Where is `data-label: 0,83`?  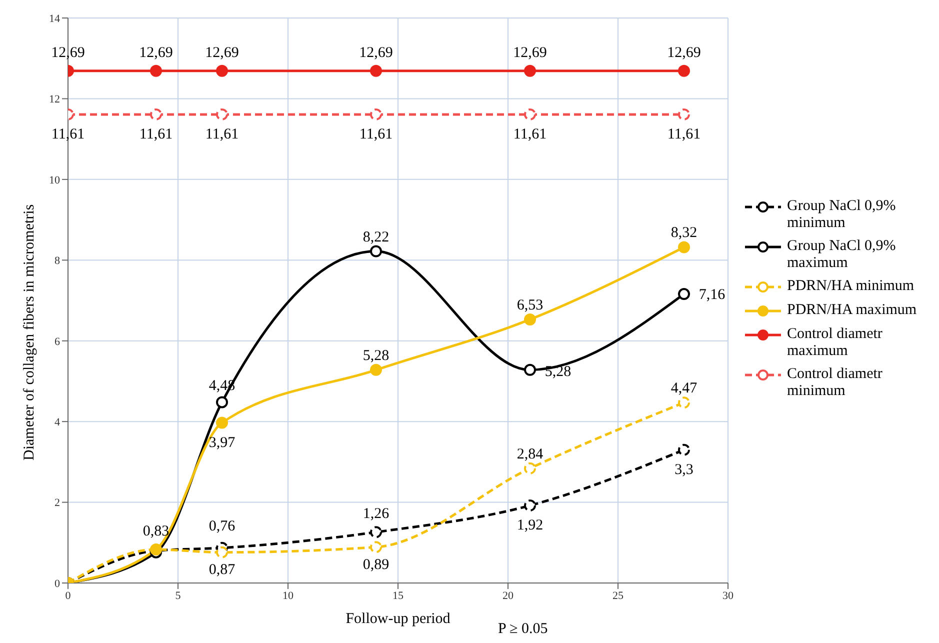
data-label: 0,83 is located at coordinates (156, 532).